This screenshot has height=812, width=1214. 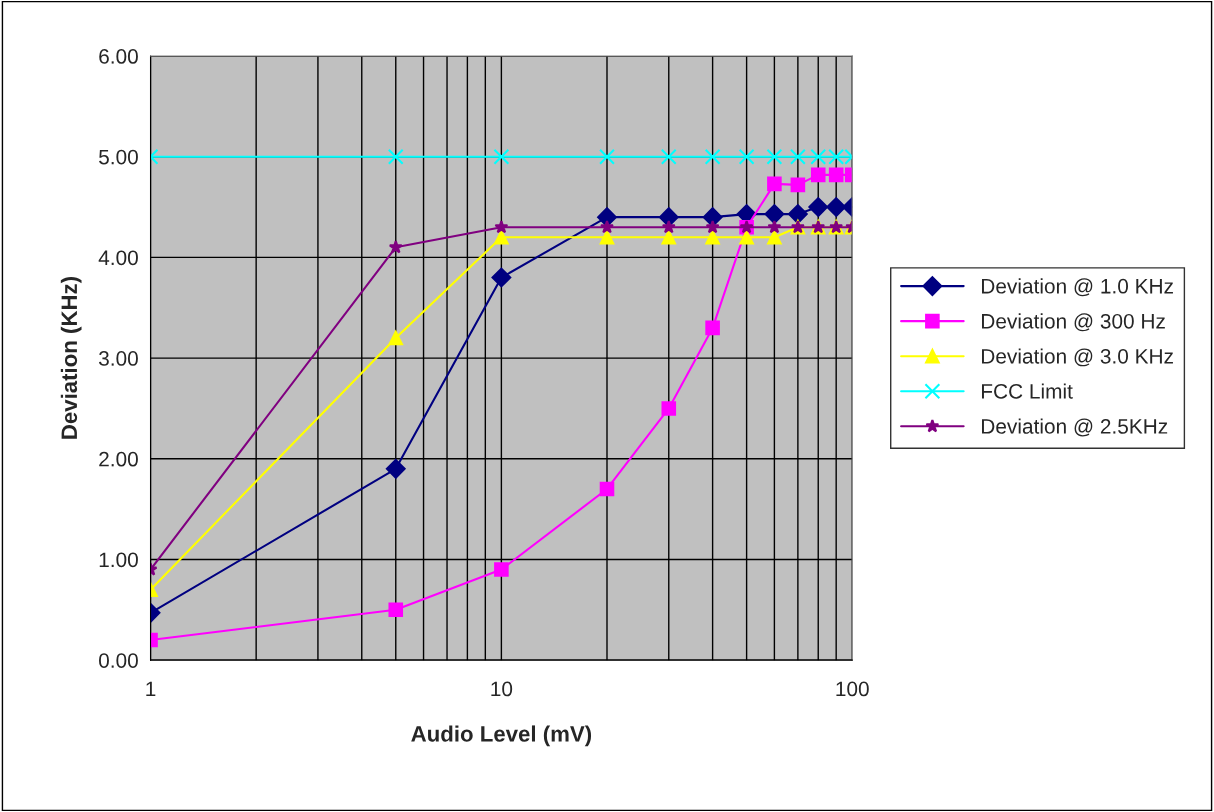 I want to click on legend-label: Deviation @ 2.5KHz, so click(x=1075, y=427).